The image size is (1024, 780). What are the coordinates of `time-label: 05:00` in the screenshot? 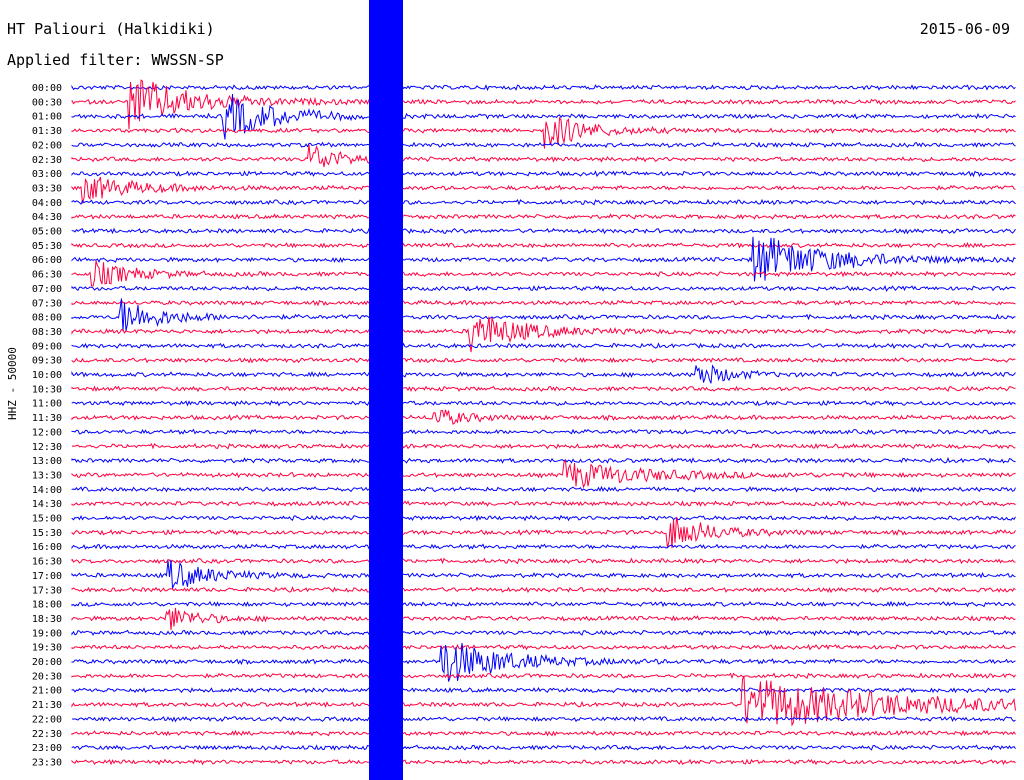 It's located at (47, 232).